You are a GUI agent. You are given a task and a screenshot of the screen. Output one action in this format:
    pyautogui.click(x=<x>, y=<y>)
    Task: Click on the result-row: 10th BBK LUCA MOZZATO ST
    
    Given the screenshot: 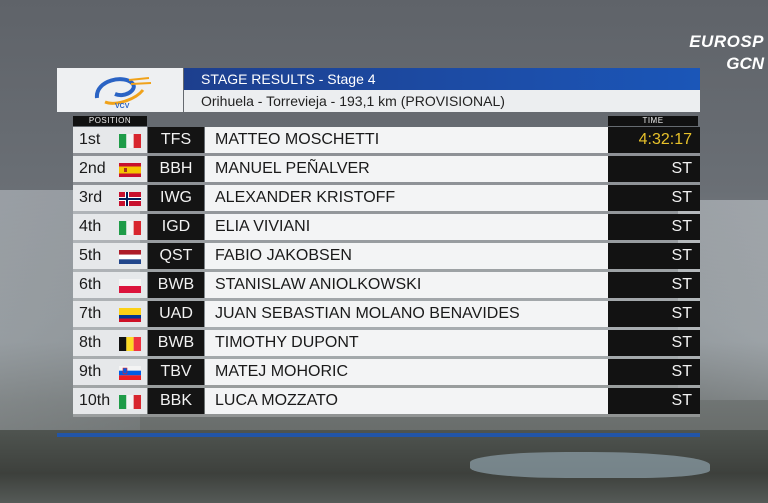 What is the action you would take?
    pyautogui.click(x=386, y=402)
    